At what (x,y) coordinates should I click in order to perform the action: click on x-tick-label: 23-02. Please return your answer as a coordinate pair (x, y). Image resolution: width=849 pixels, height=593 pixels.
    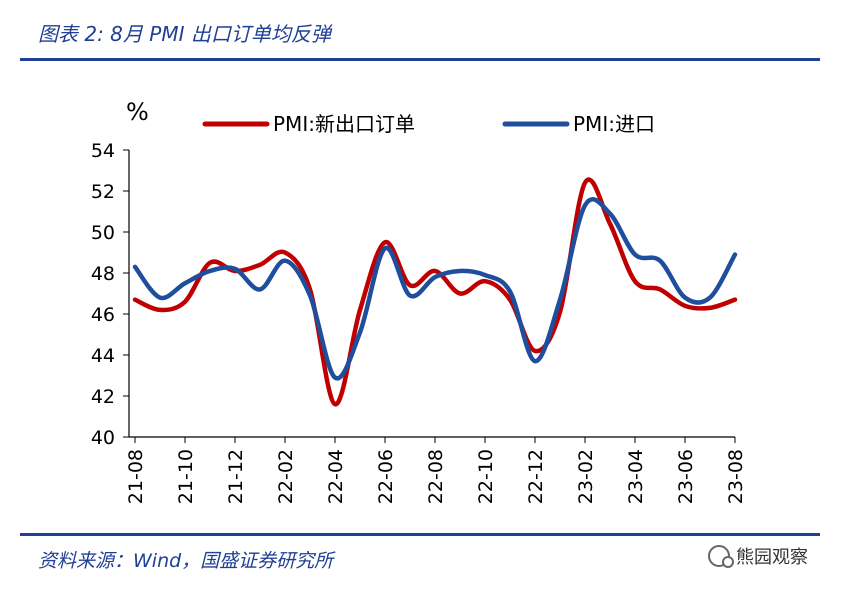
    Looking at the image, I should click on (586, 476).